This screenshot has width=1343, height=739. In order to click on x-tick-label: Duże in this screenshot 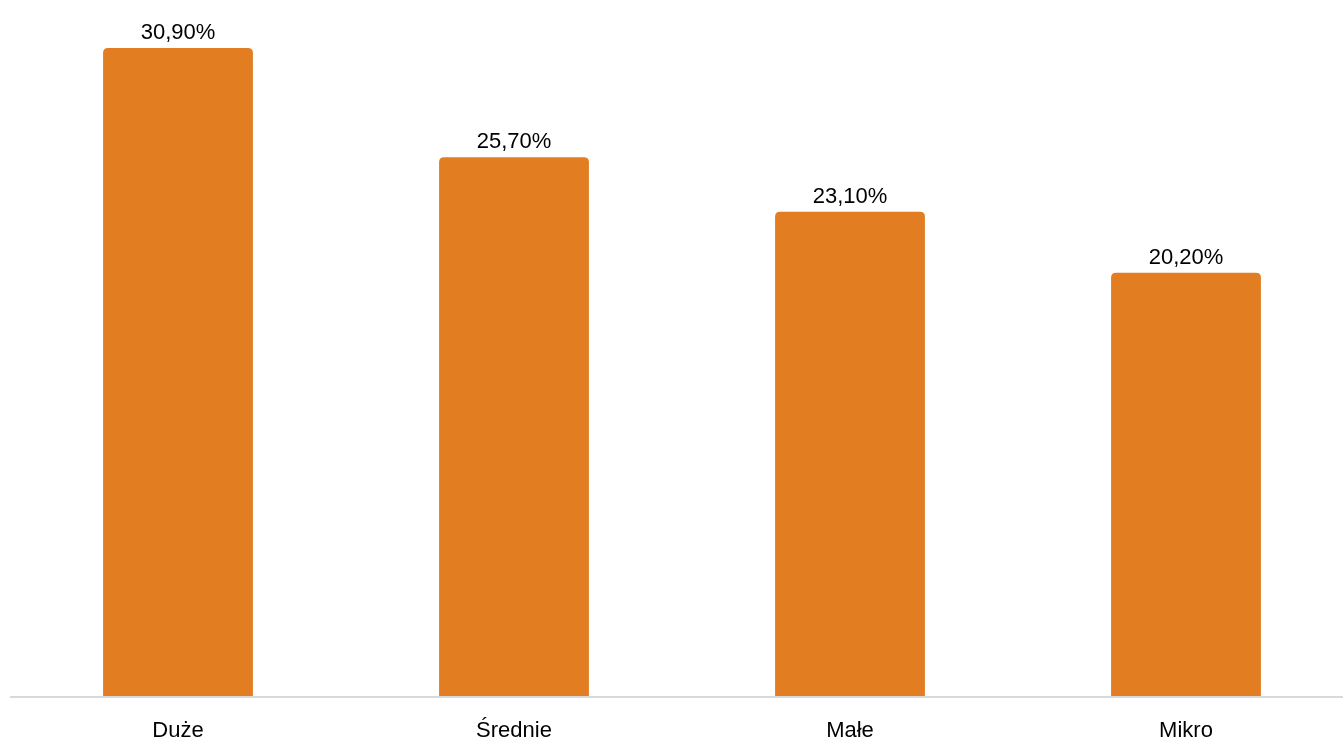, I will do `click(178, 728)`.